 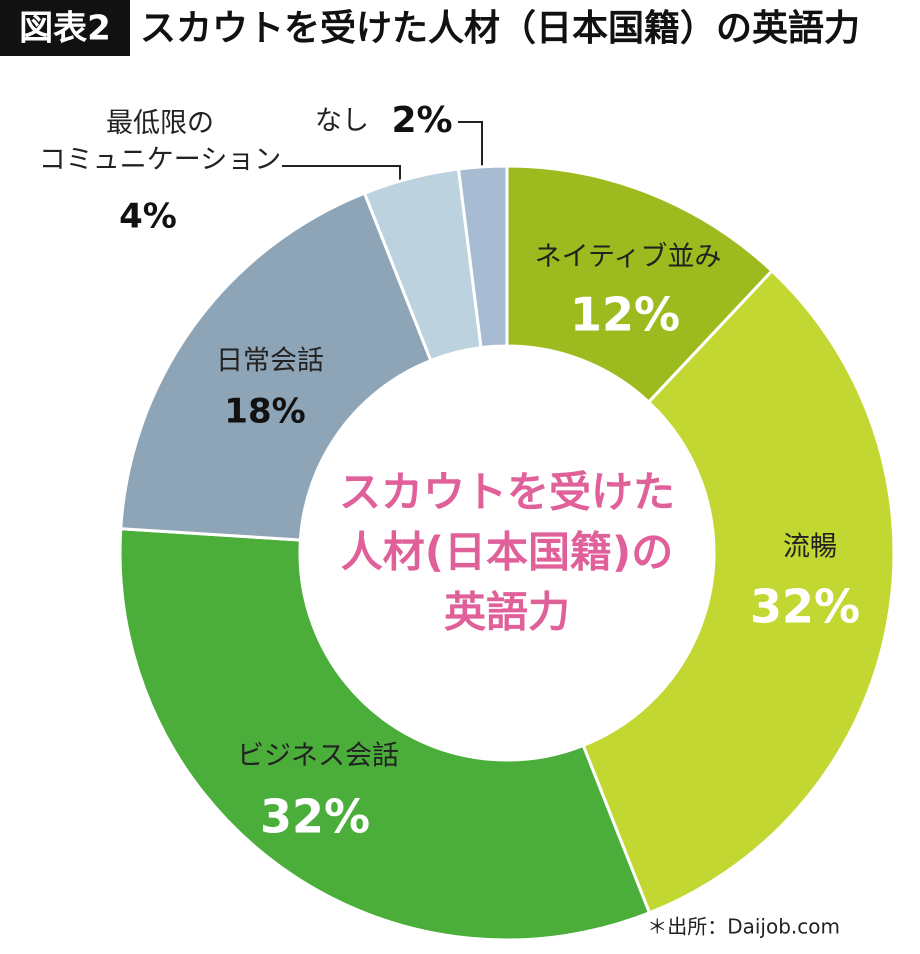 What do you see at coordinates (500, 28) in the screenshot?
I see `chart-title: スカウトを受けた人材（日本国籍）の英語力` at bounding box center [500, 28].